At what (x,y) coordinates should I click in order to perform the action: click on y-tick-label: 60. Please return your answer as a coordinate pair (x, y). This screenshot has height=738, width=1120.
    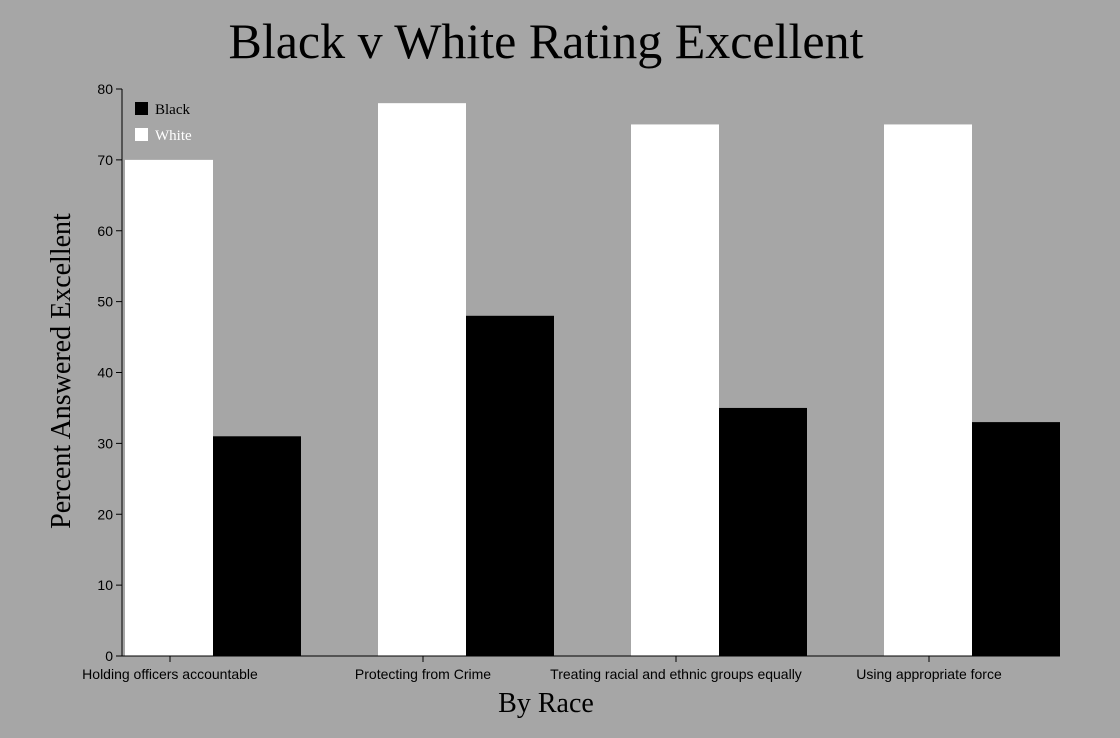
    Looking at the image, I should click on (105, 231).